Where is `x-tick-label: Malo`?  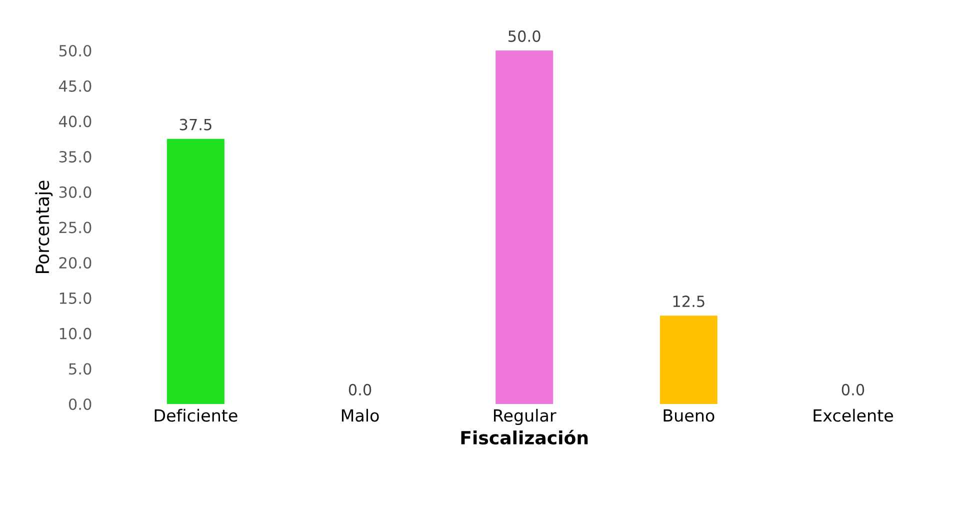 x-tick-label: Malo is located at coordinates (360, 415).